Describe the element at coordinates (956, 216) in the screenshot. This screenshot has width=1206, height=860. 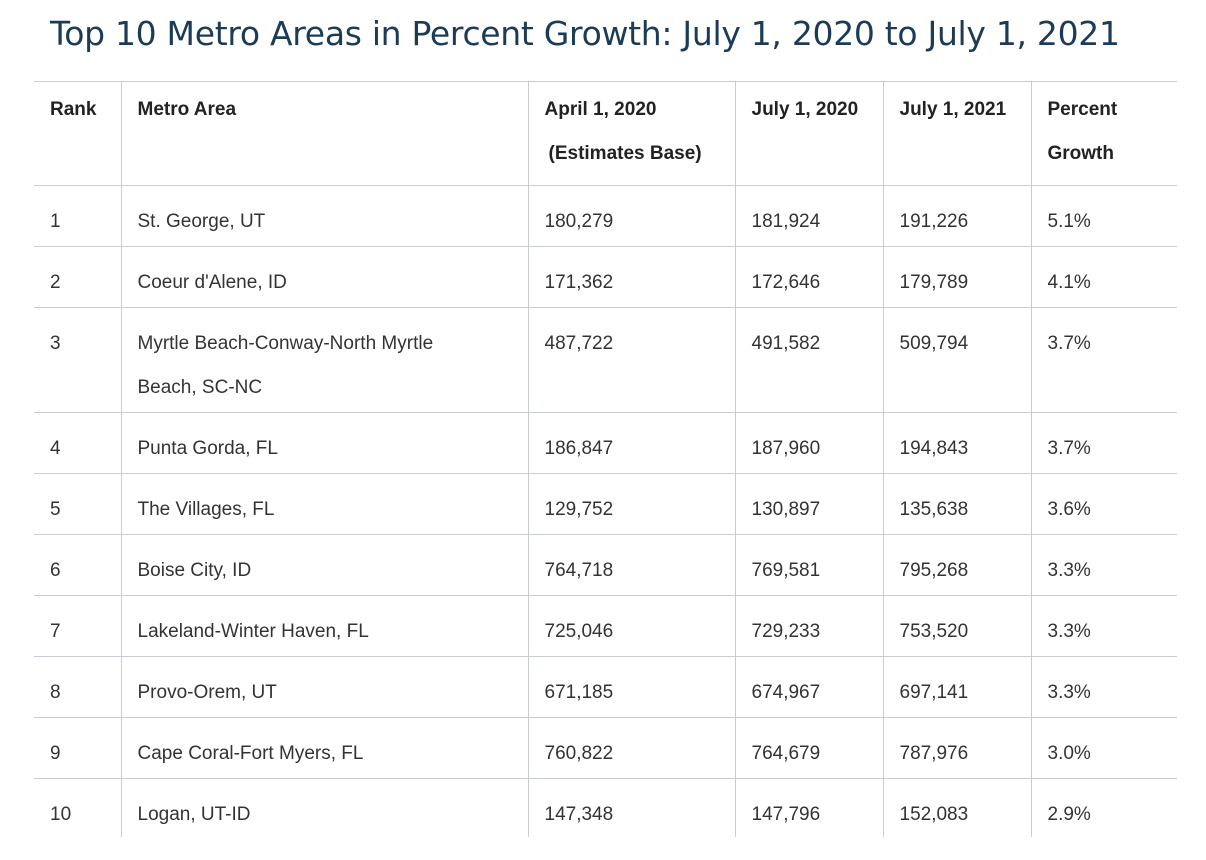
I see `cell-july-2021: 191,226` at that location.